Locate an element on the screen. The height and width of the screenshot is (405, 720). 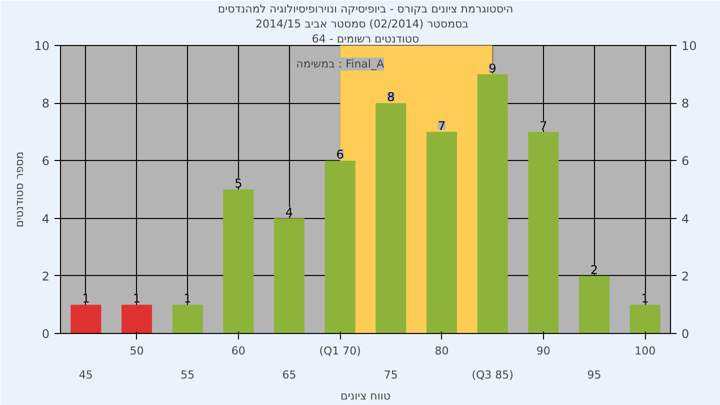
y-tick-label: 4 is located at coordinates (46, 219).